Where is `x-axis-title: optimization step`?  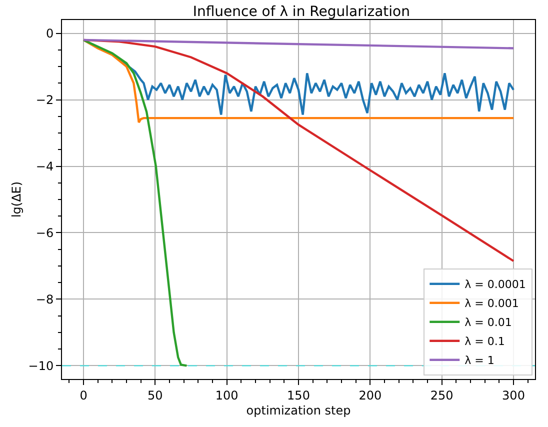
x-axis-title: optimization step is located at coordinates (298, 410).